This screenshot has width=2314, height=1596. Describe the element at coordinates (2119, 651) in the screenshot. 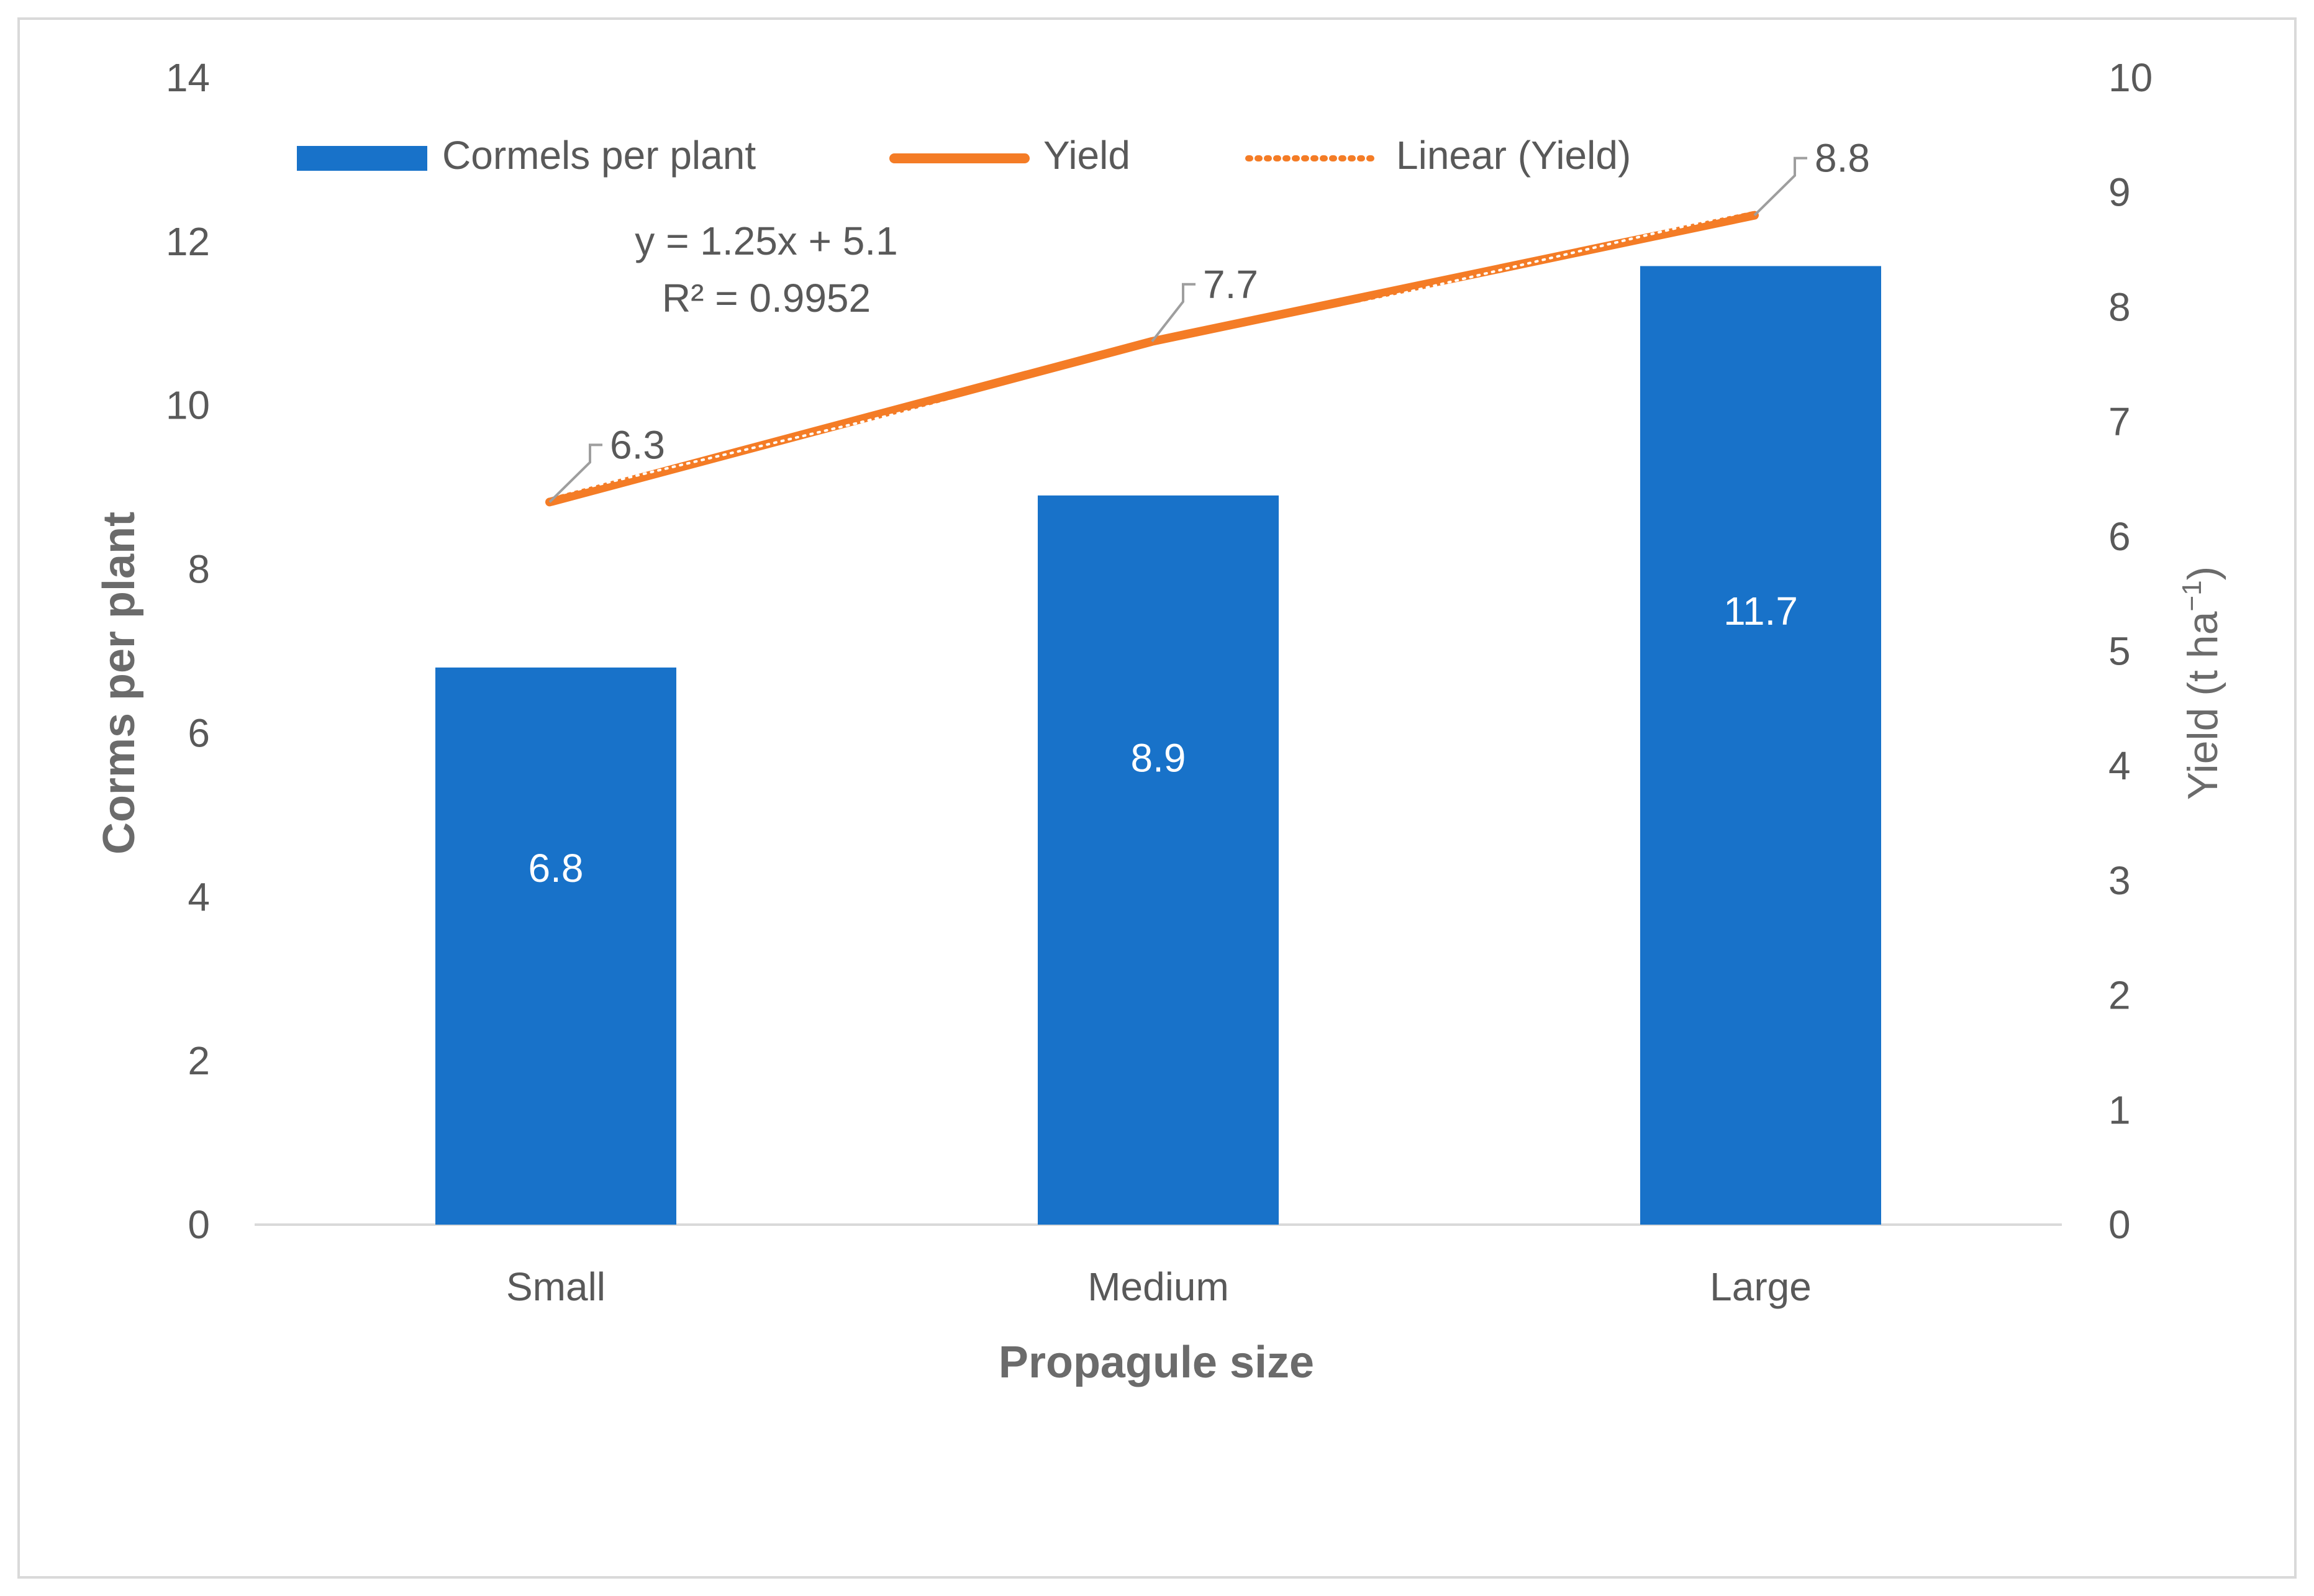

I see `y2-tick-label: 5` at that location.